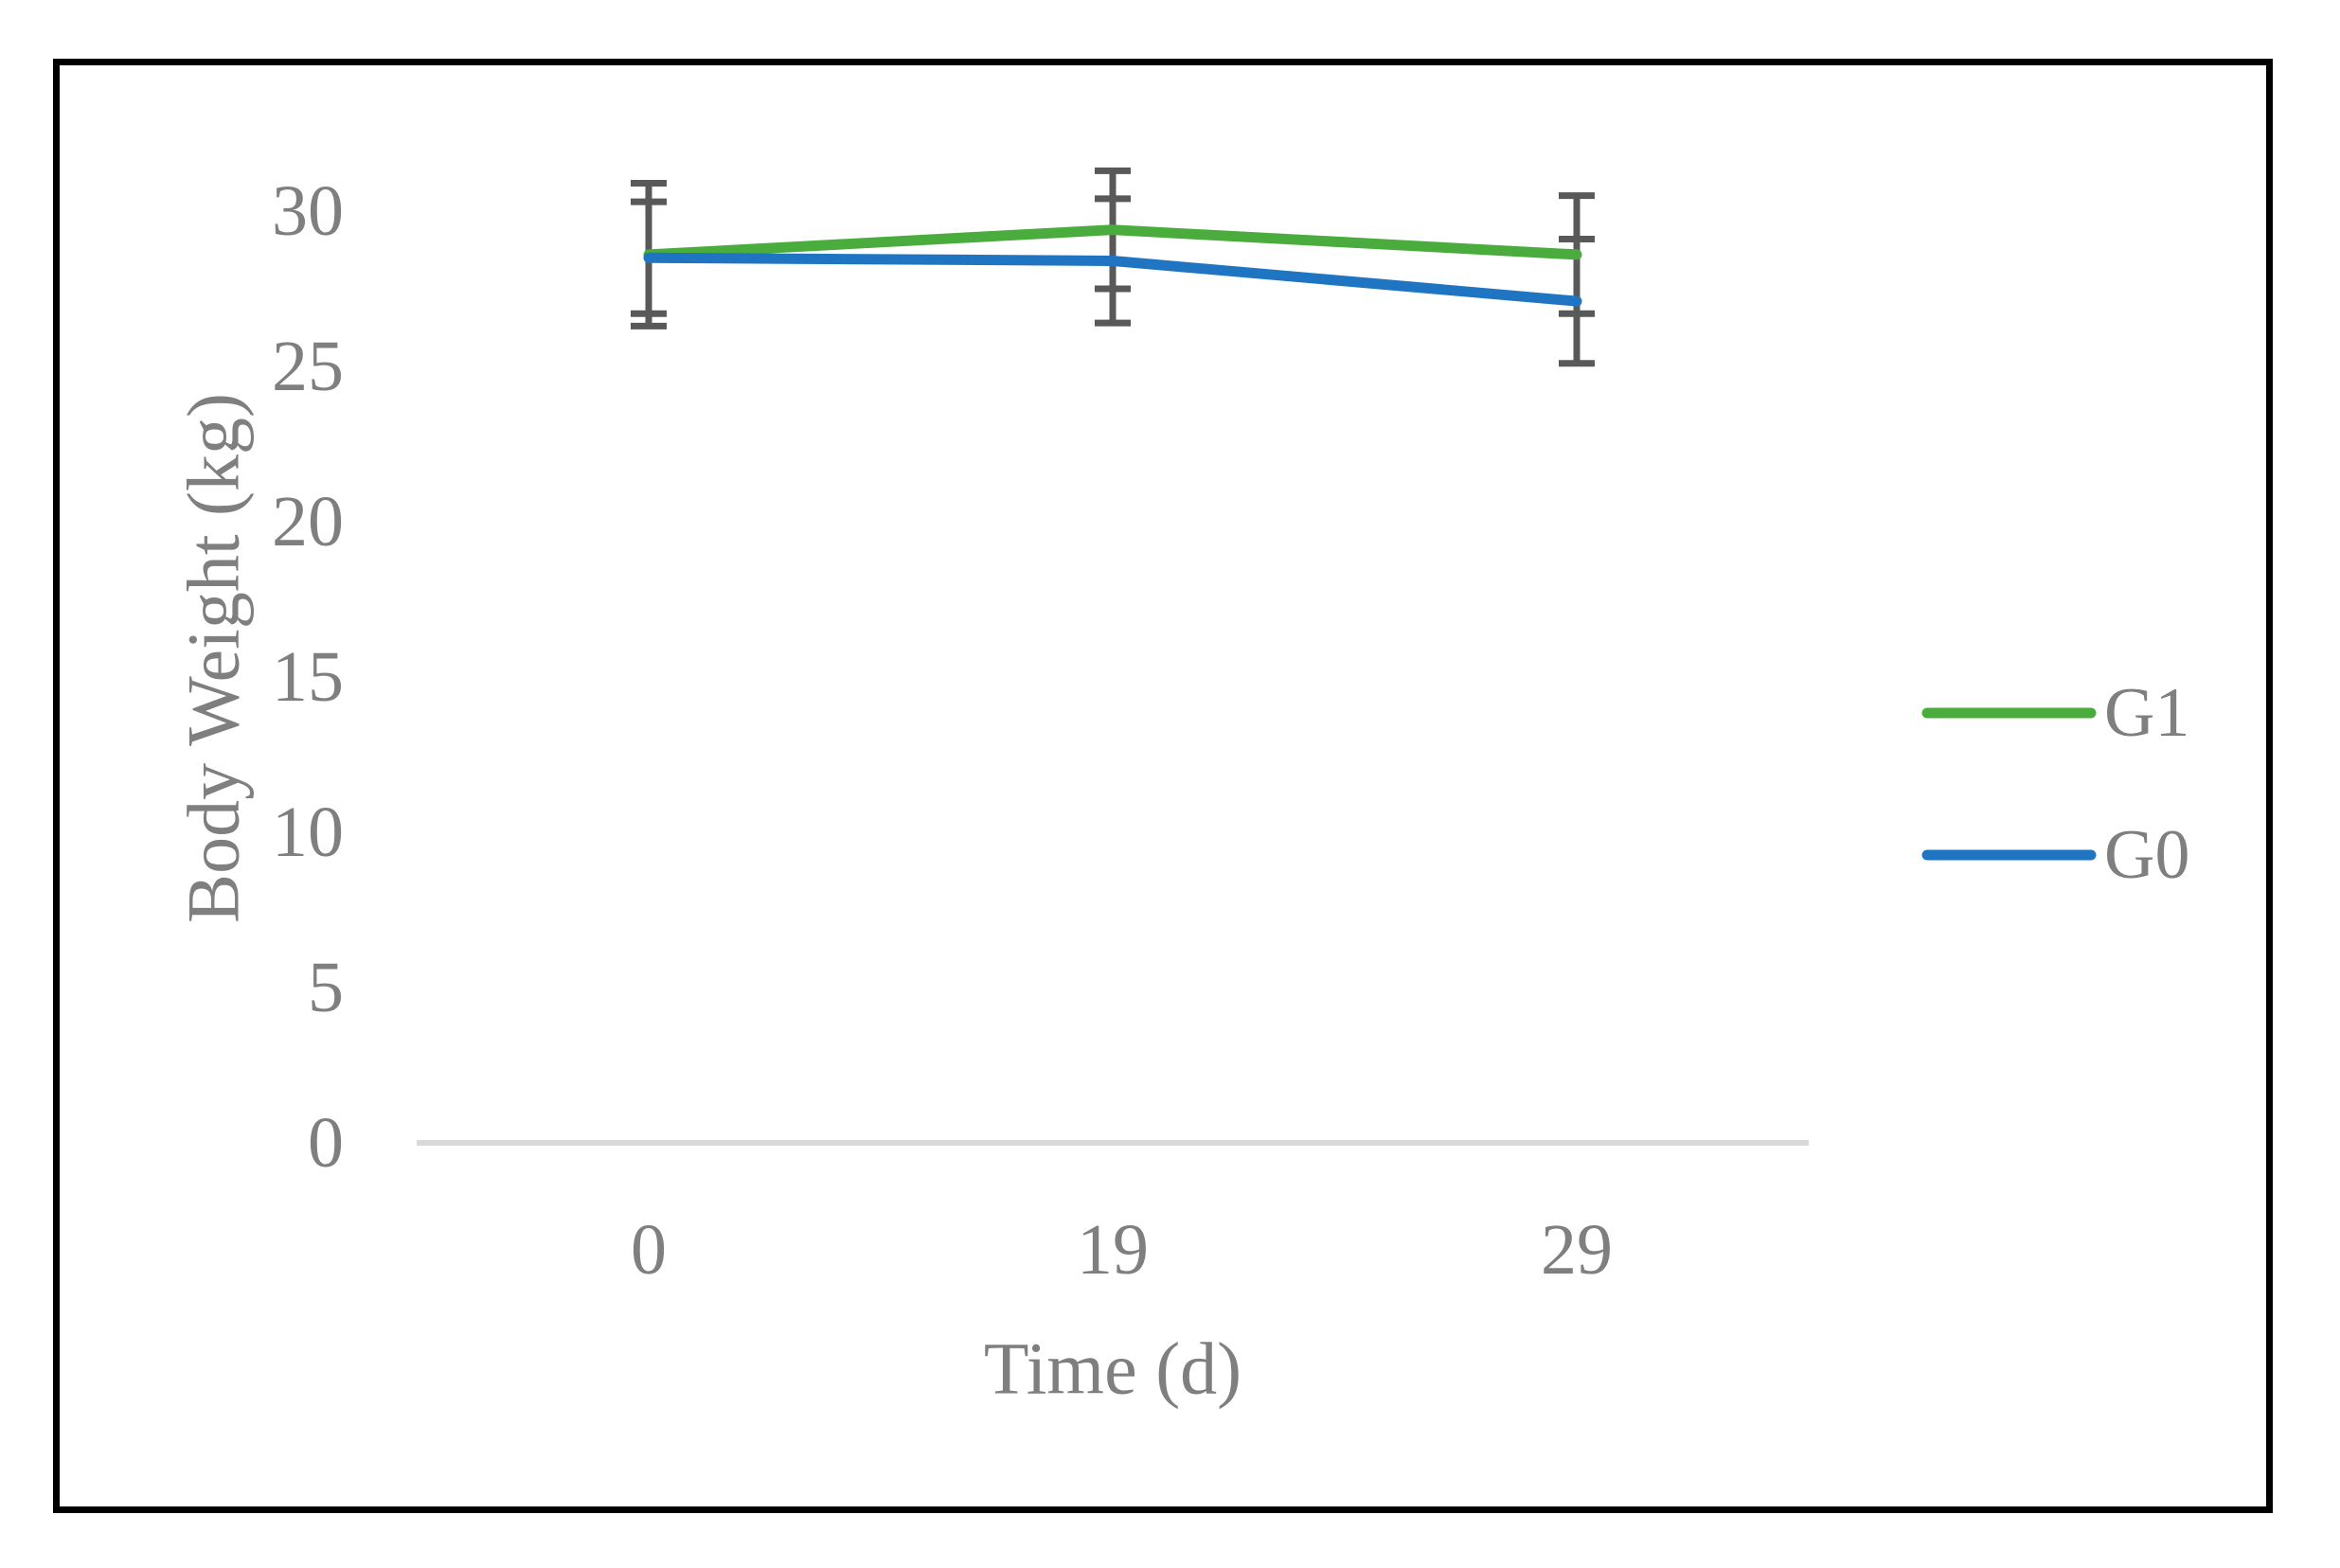 The height and width of the screenshot is (1568, 2340). I want to click on y-tick-label: 25, so click(308, 366).